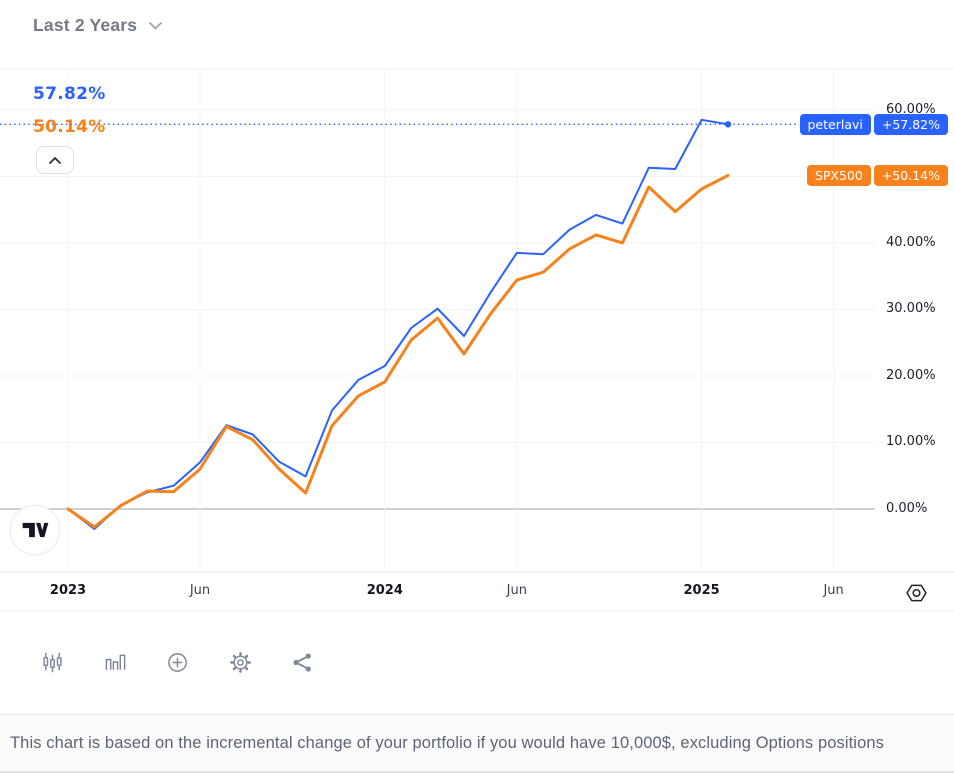 Image resolution: width=954 pixels, height=773 pixels. What do you see at coordinates (911, 109) in the screenshot?
I see `y-axis-label: 60.00%` at bounding box center [911, 109].